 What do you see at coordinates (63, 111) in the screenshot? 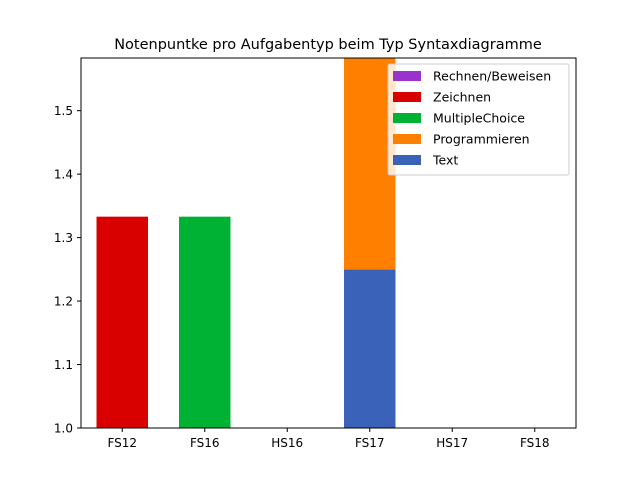
I see `y-tick-label: 1.5` at bounding box center [63, 111].